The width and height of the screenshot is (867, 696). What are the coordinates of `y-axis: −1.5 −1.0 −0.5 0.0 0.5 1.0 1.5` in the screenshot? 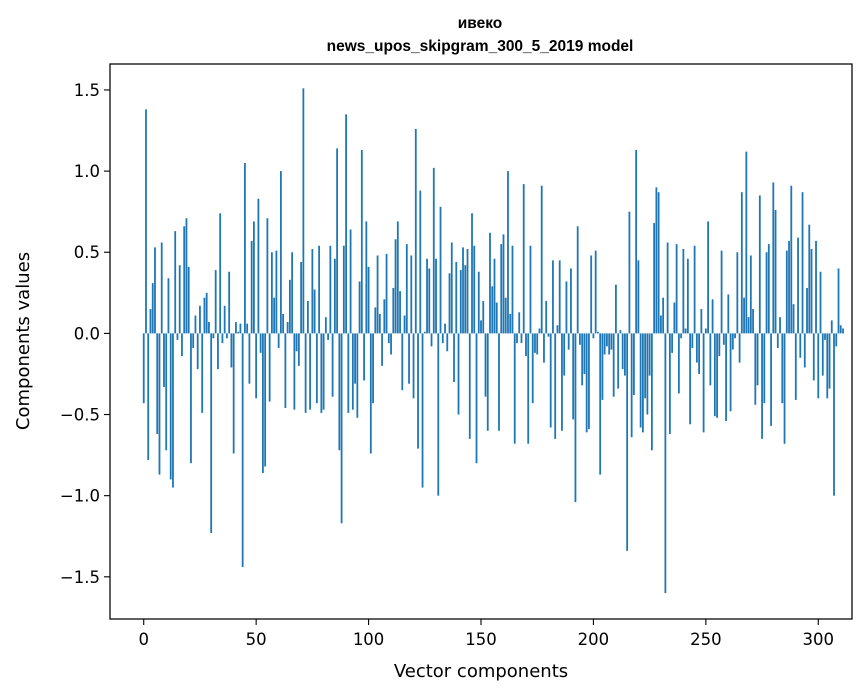 It's located at (85, 334).